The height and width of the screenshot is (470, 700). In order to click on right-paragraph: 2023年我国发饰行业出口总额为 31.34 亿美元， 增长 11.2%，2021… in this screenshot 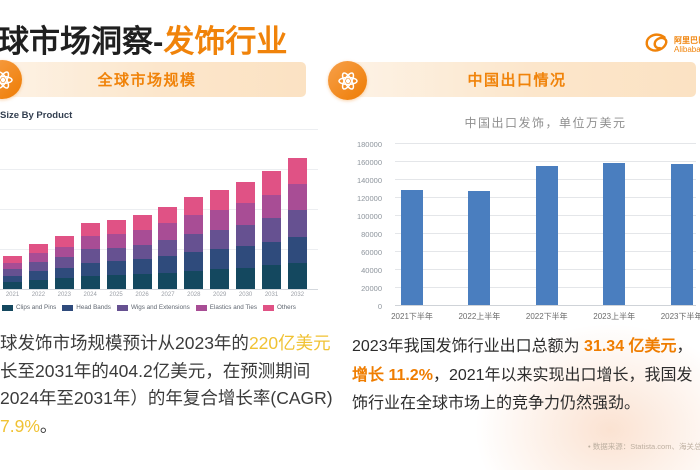, I will do `click(526, 376)`.